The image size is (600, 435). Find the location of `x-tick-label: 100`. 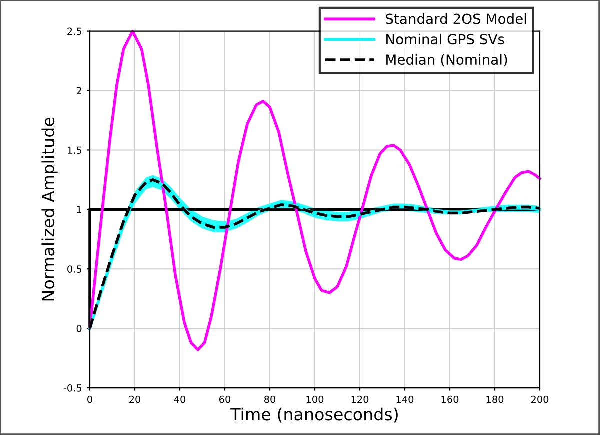

x-tick-label: 100 is located at coordinates (315, 400).